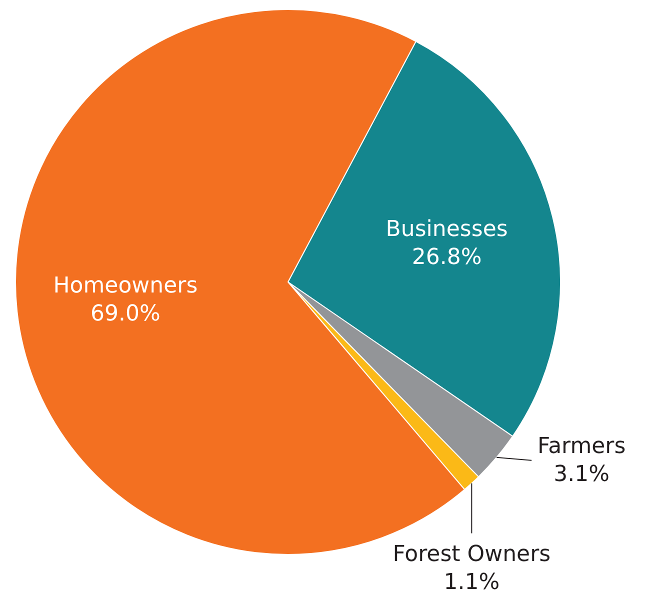 This screenshot has height=602, width=648. Describe the element at coordinates (581, 447) in the screenshot. I see `slice-label: Farmers` at that location.